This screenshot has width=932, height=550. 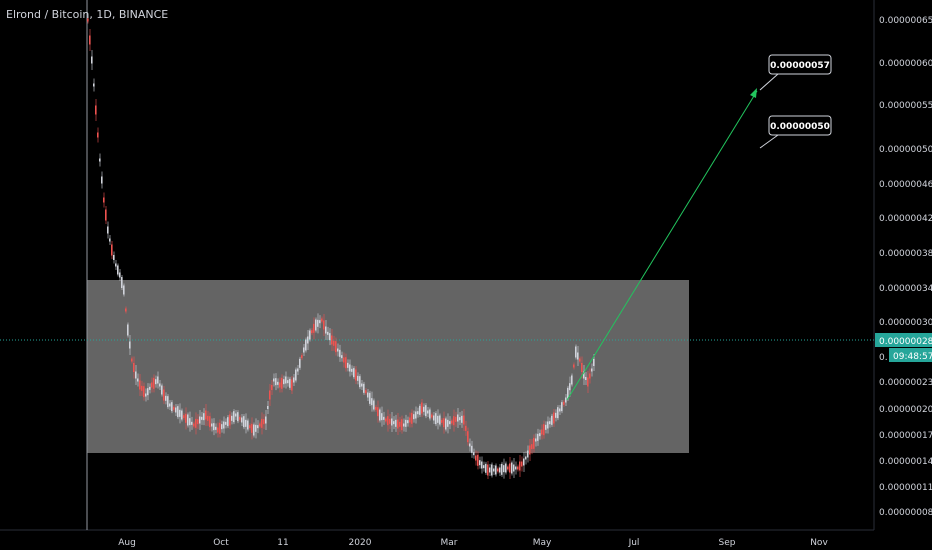 I want to click on x-tick-label: 11, so click(x=282, y=543).